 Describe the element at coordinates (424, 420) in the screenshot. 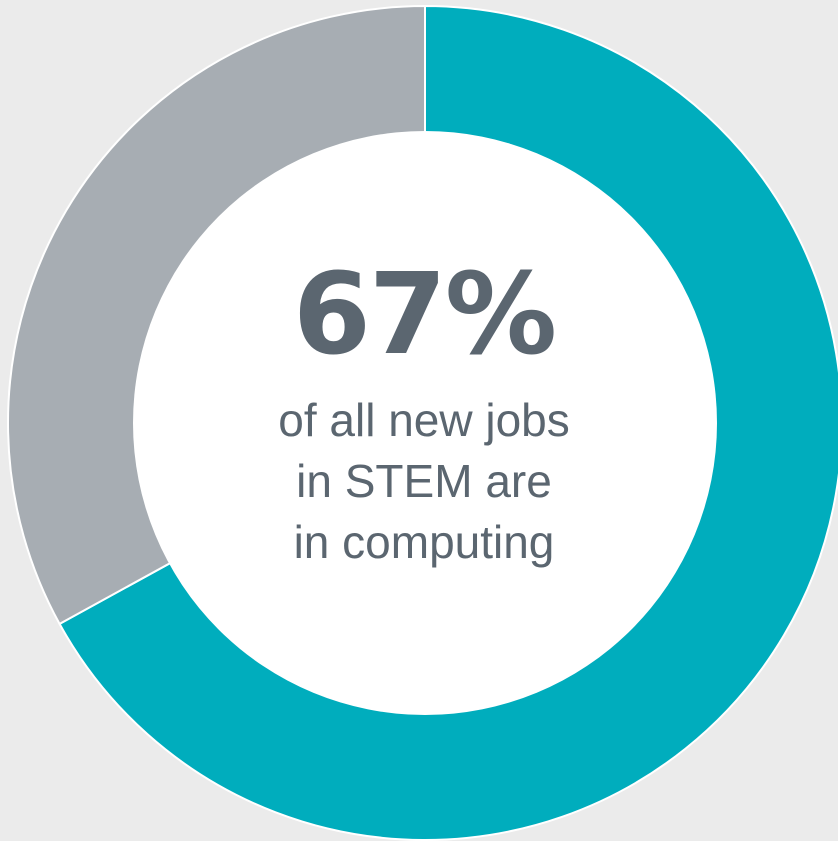

I see `caption-line-1: of all new jobs` at that location.